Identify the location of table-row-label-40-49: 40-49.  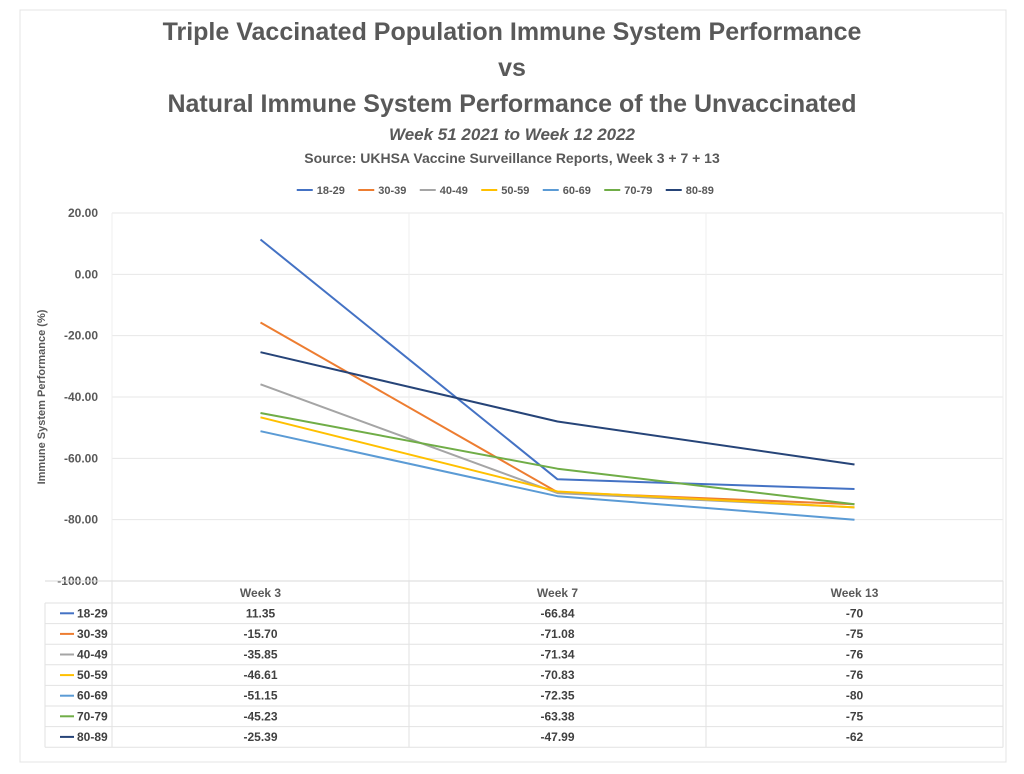
(92, 655).